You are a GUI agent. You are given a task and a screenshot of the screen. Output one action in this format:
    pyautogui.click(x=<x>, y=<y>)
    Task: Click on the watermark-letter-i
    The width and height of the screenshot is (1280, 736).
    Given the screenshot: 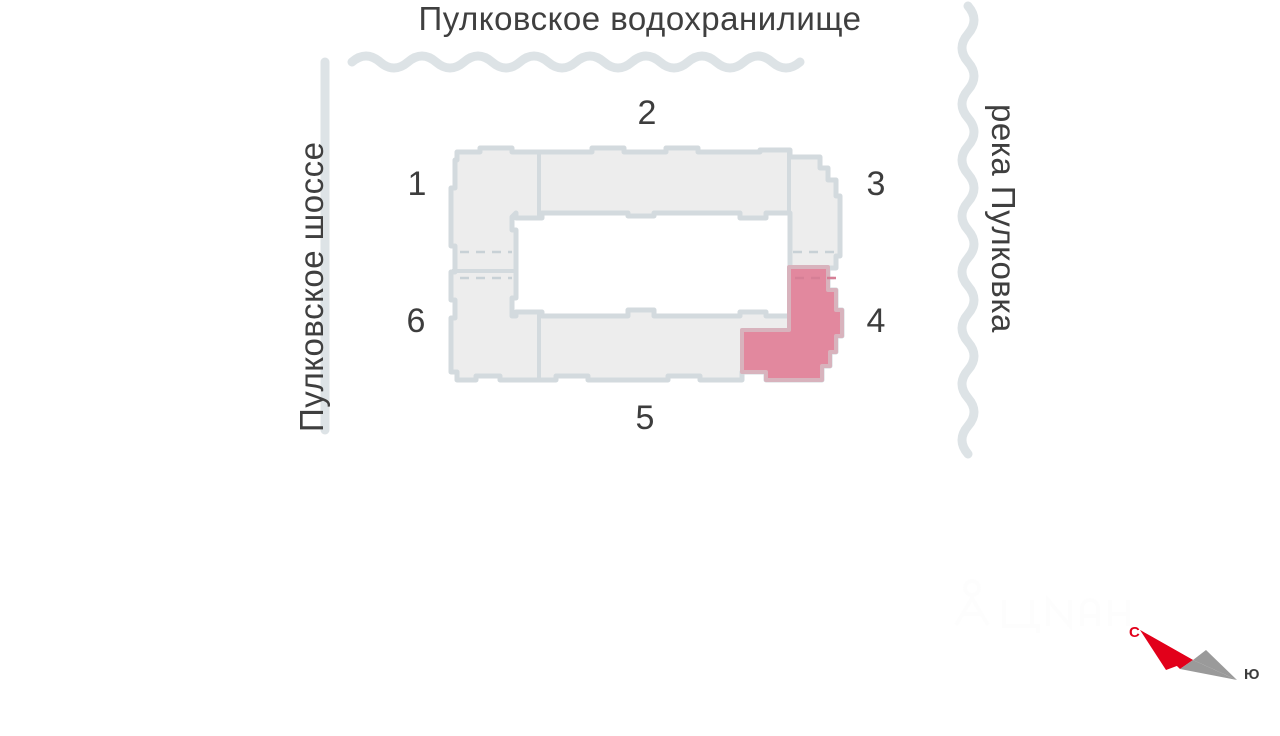 What is the action you would take?
    pyautogui.click(x=1059, y=613)
    